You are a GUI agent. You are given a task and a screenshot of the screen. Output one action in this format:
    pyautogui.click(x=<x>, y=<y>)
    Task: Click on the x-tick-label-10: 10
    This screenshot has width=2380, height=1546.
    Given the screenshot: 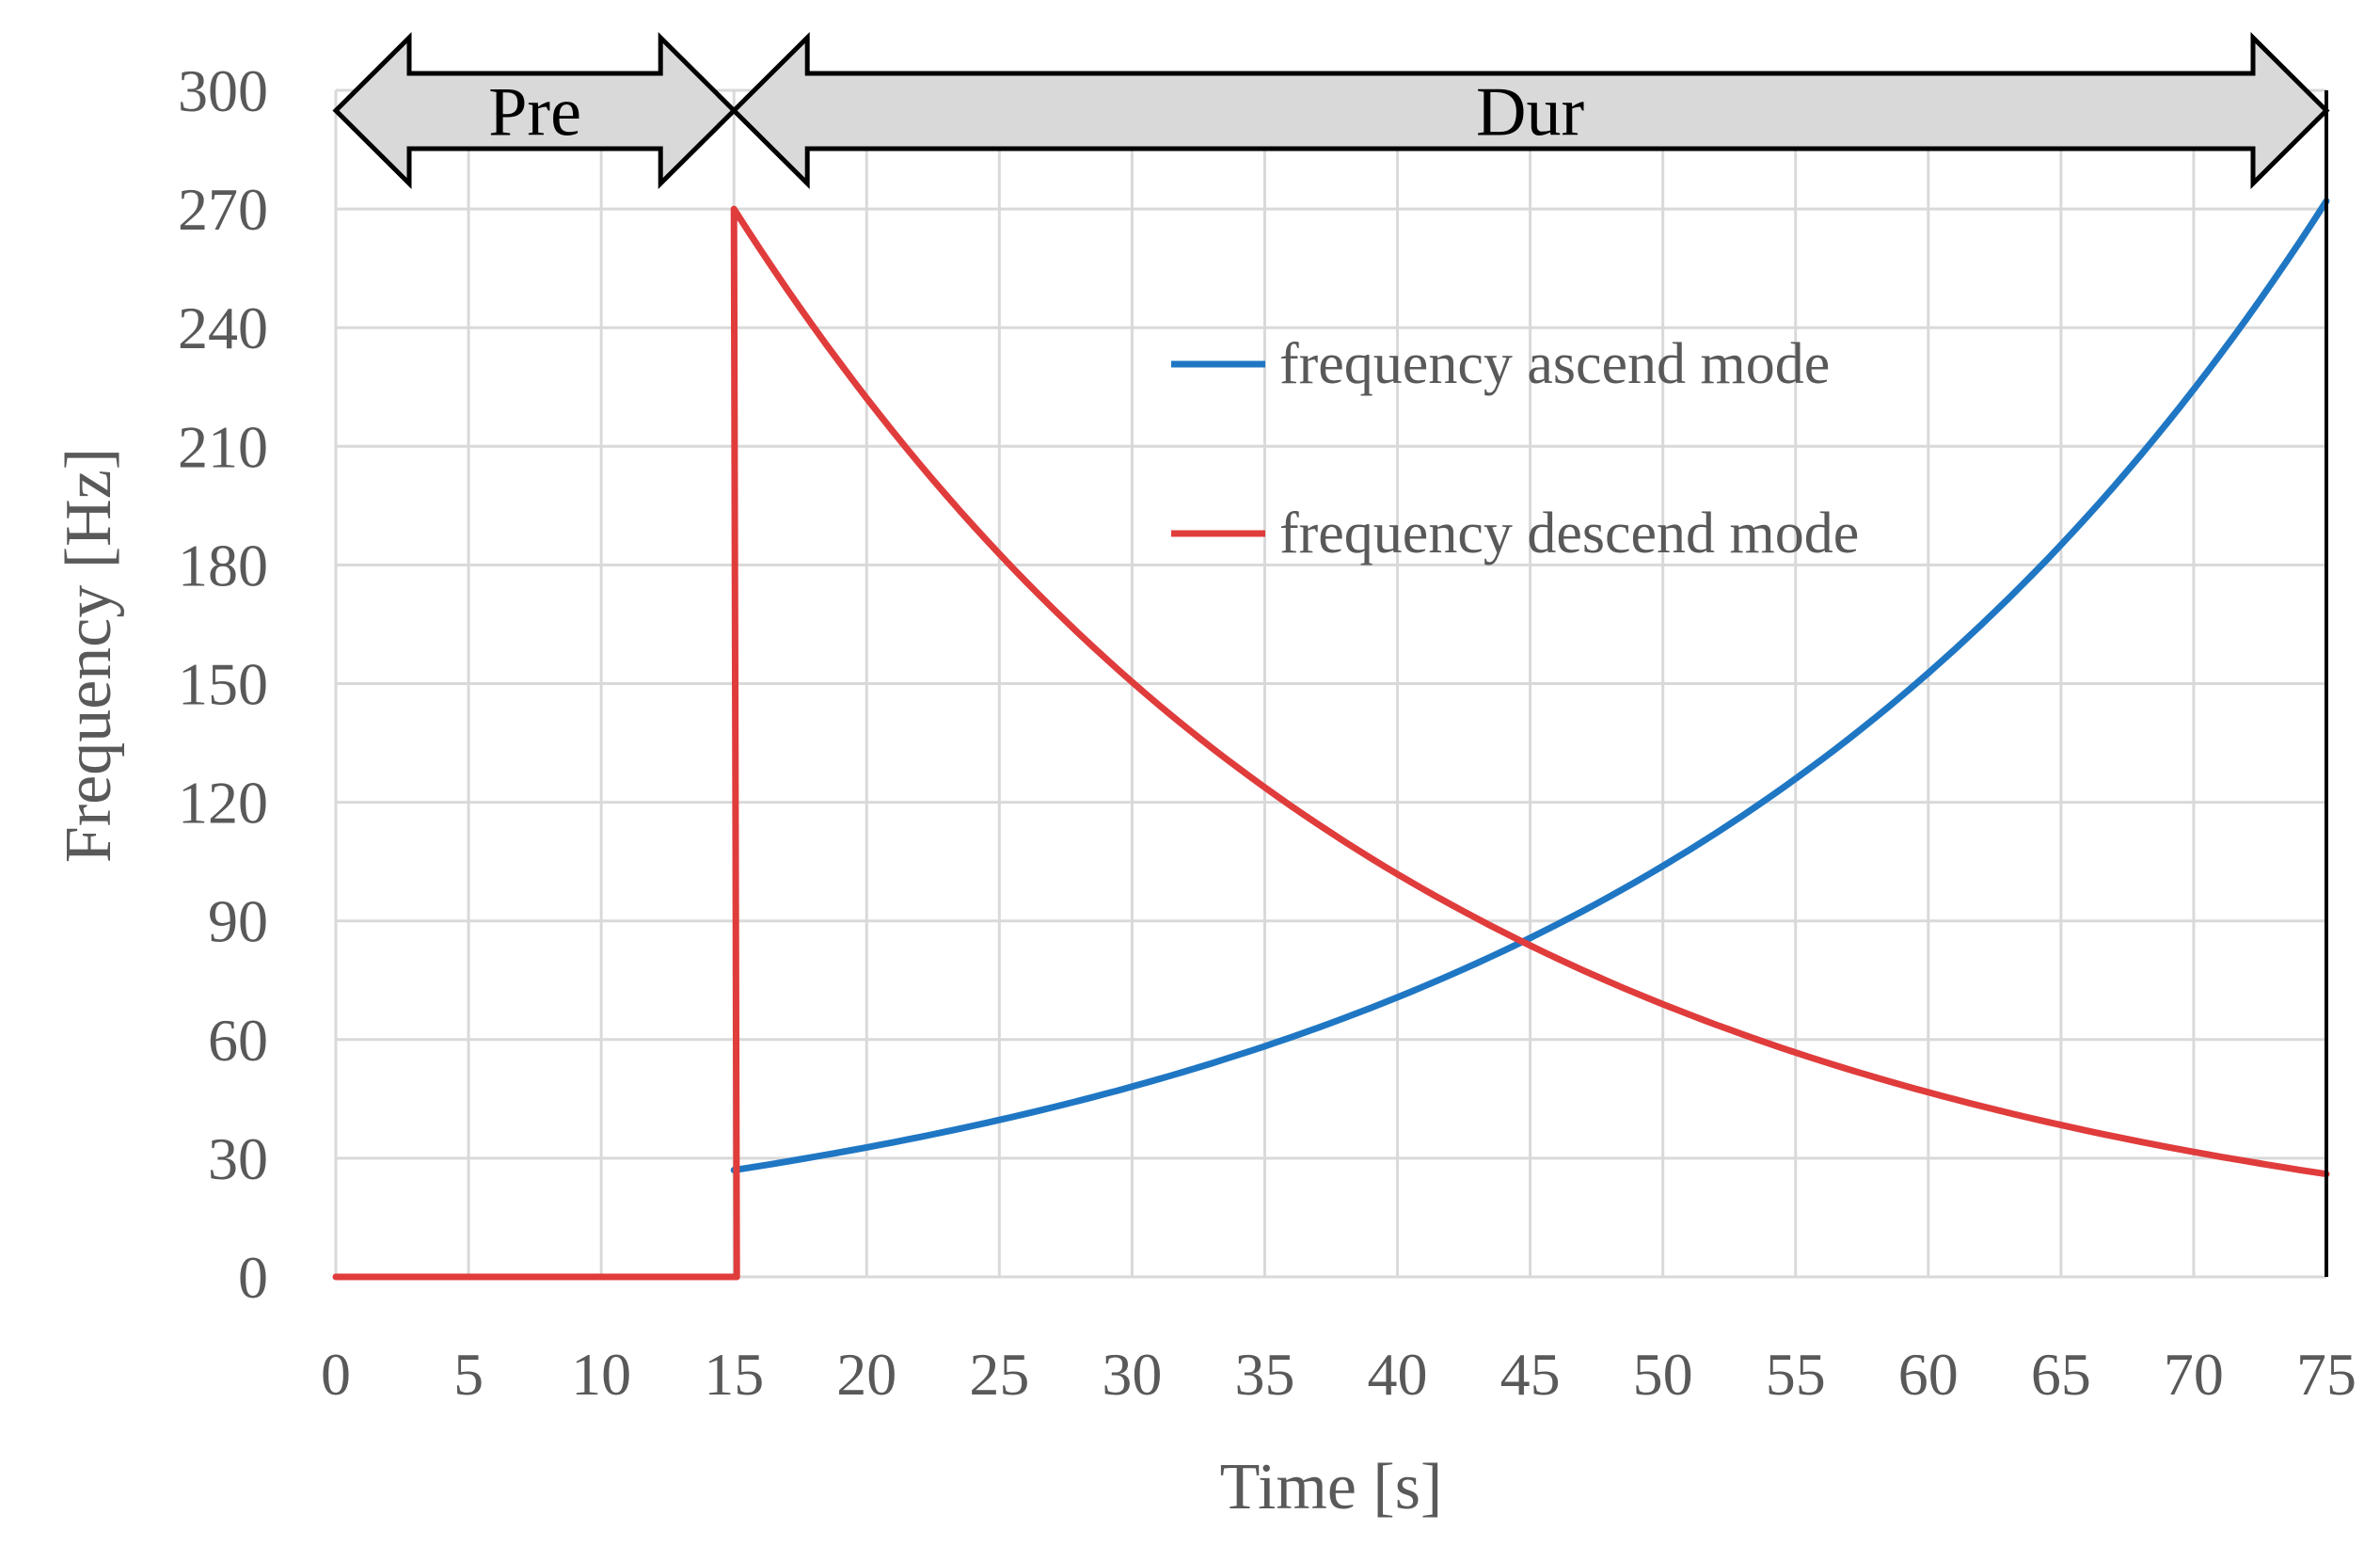 What is the action you would take?
    pyautogui.click(x=601, y=1374)
    